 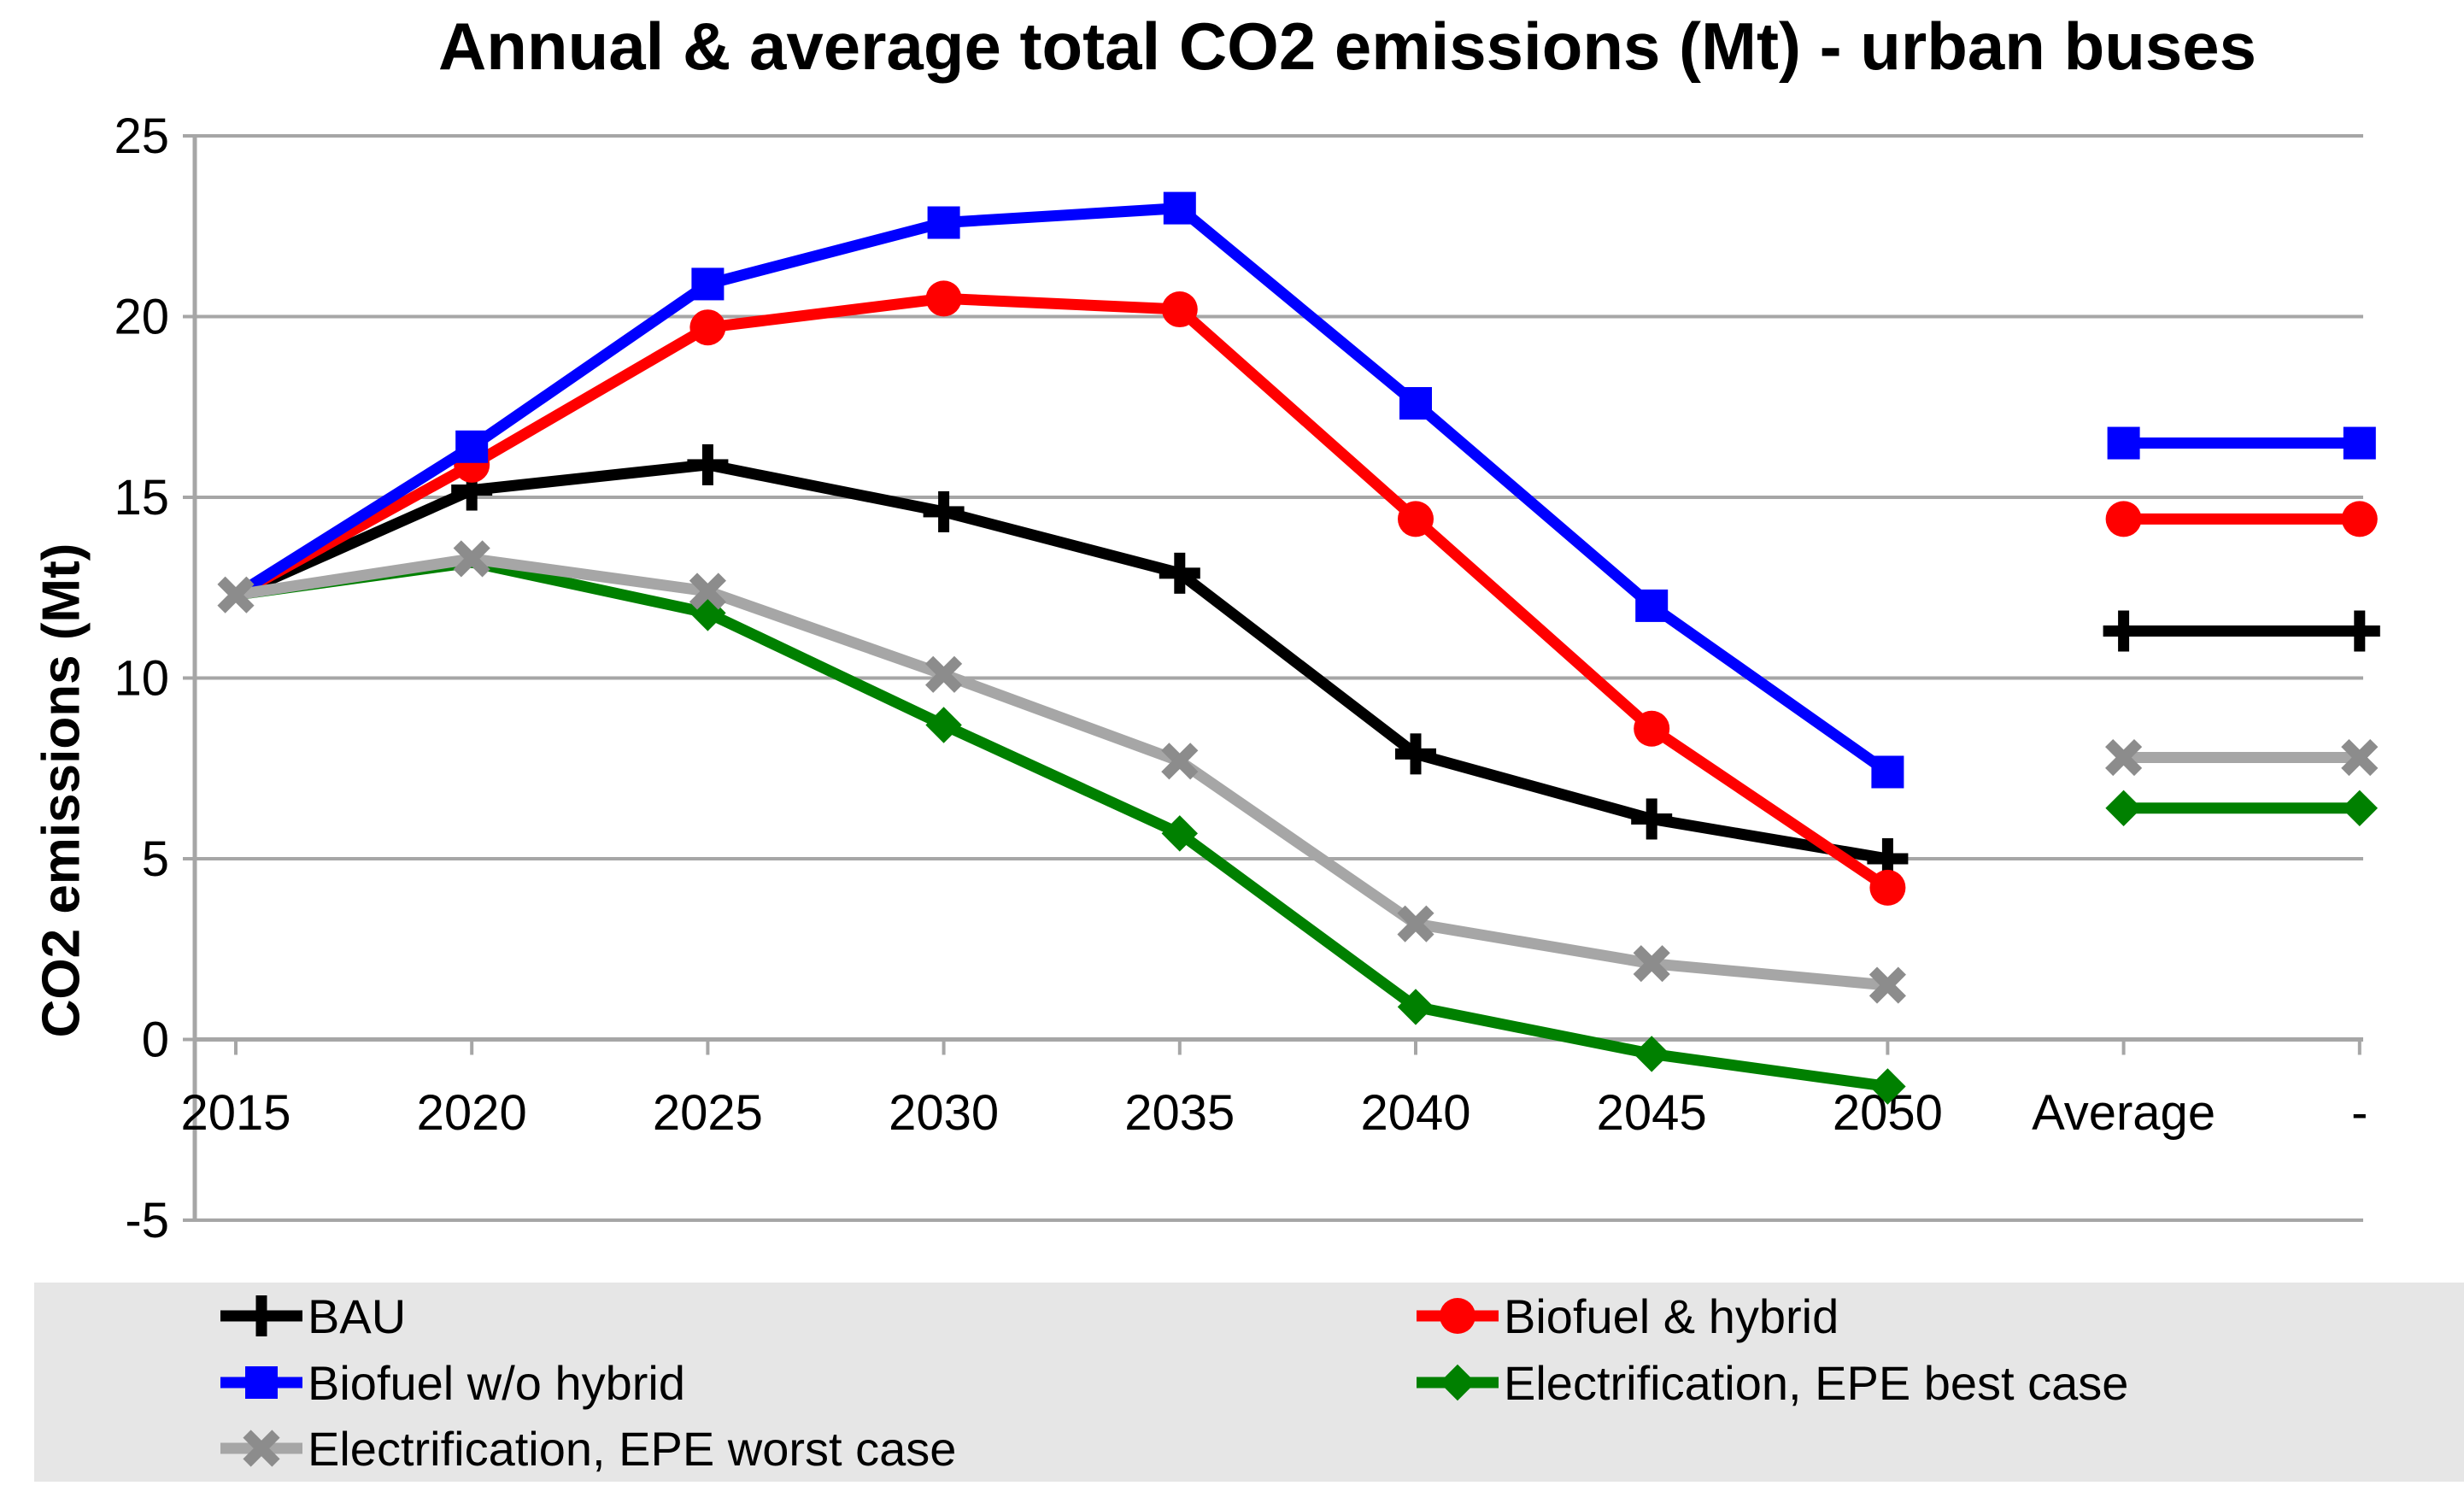 I want to click on legend-item-biofuel-hybrid: Biofuel & hybrid, so click(x=1628, y=1316).